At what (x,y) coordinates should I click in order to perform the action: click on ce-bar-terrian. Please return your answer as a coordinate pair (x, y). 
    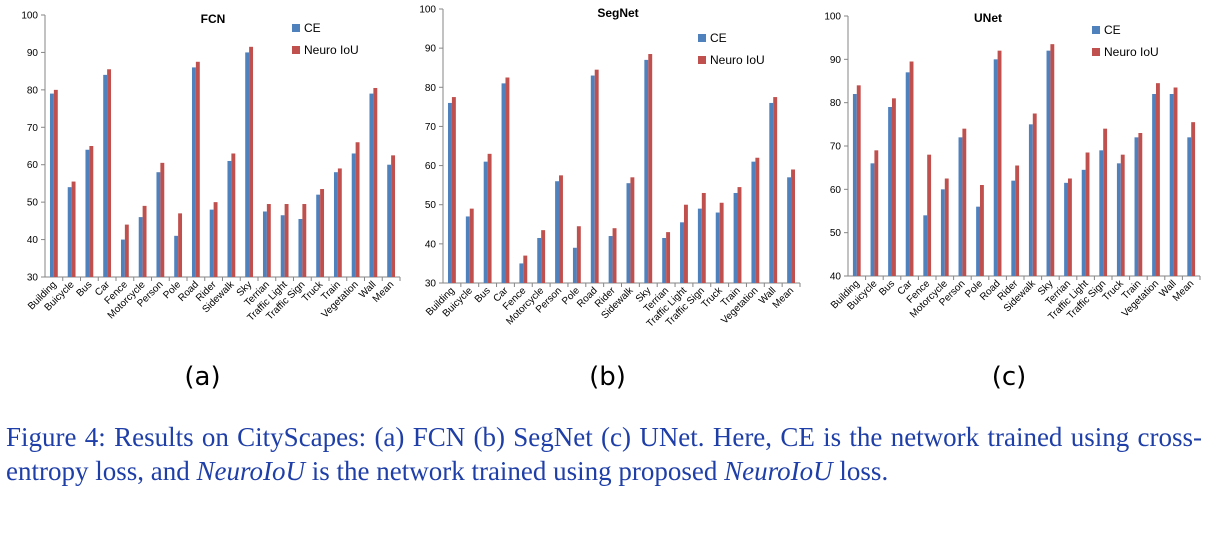
    Looking at the image, I should click on (664, 260).